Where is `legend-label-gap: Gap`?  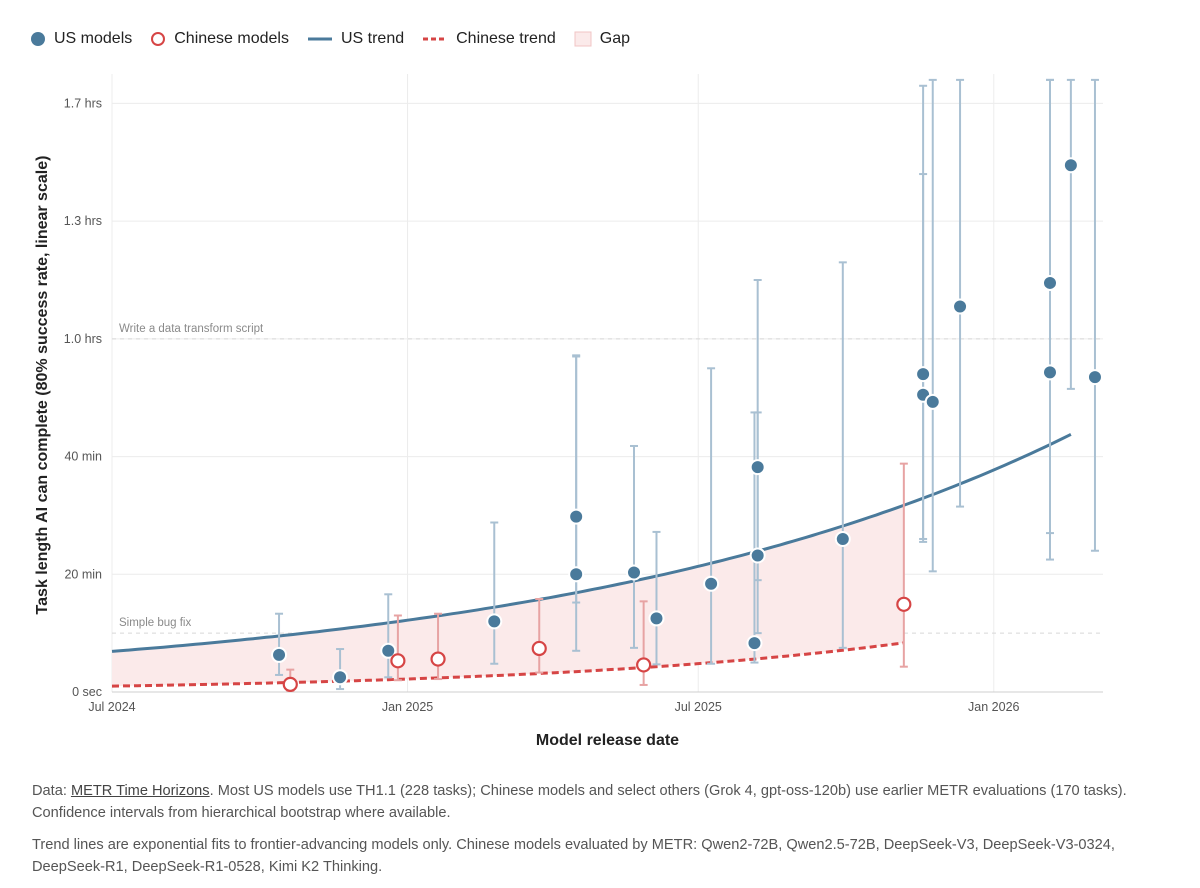
legend-label-gap: Gap is located at coordinates (614, 38).